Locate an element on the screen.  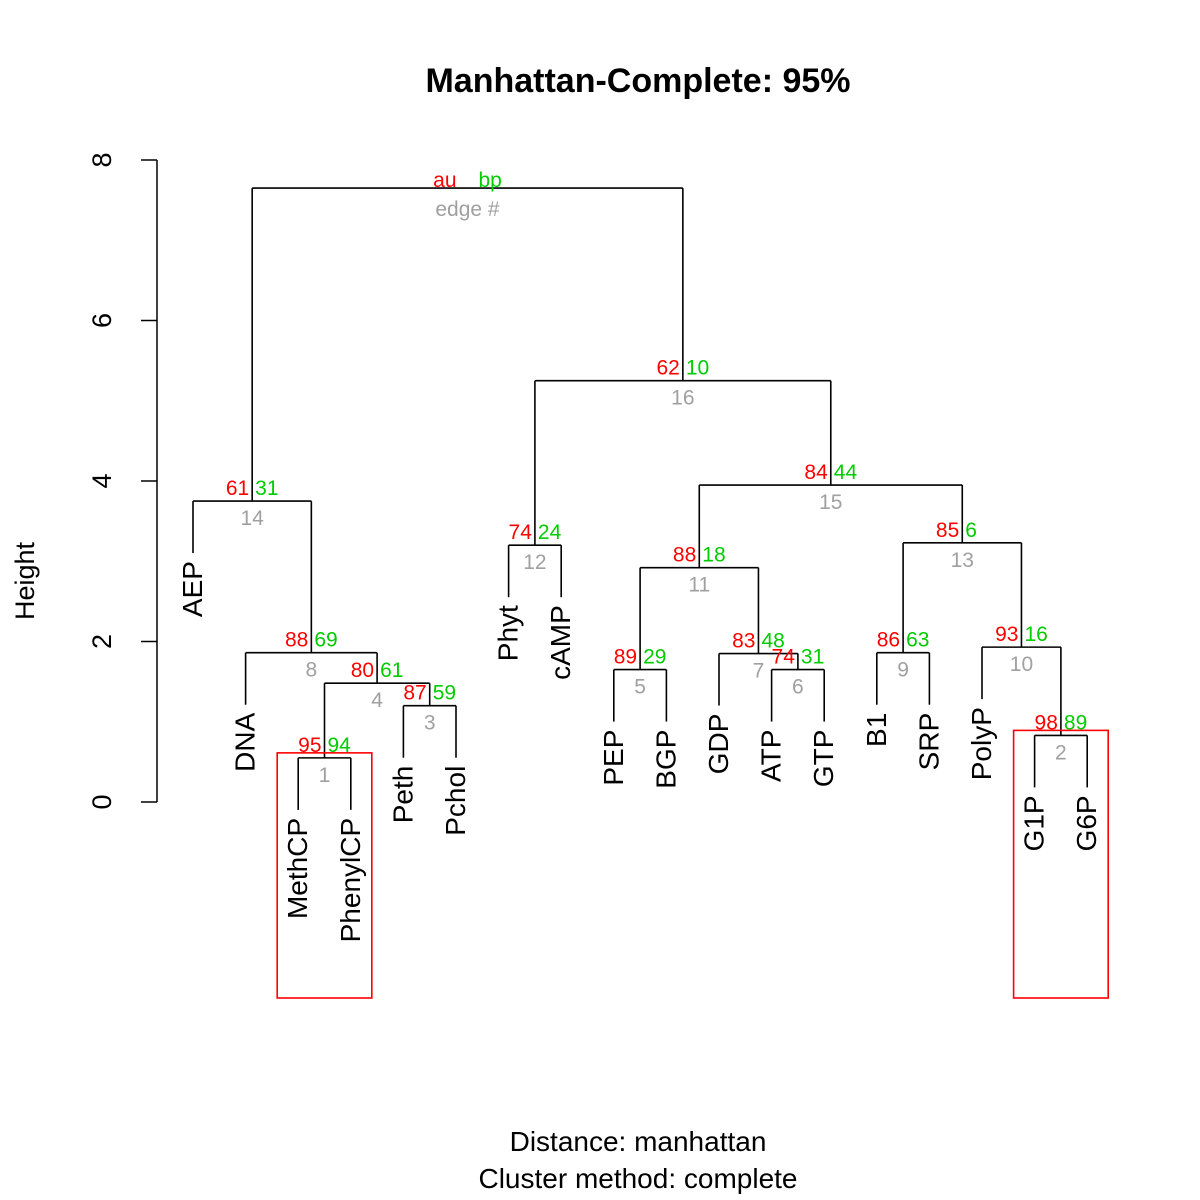
subtitle-method: Cluster method: complete is located at coordinates (637, 1178).